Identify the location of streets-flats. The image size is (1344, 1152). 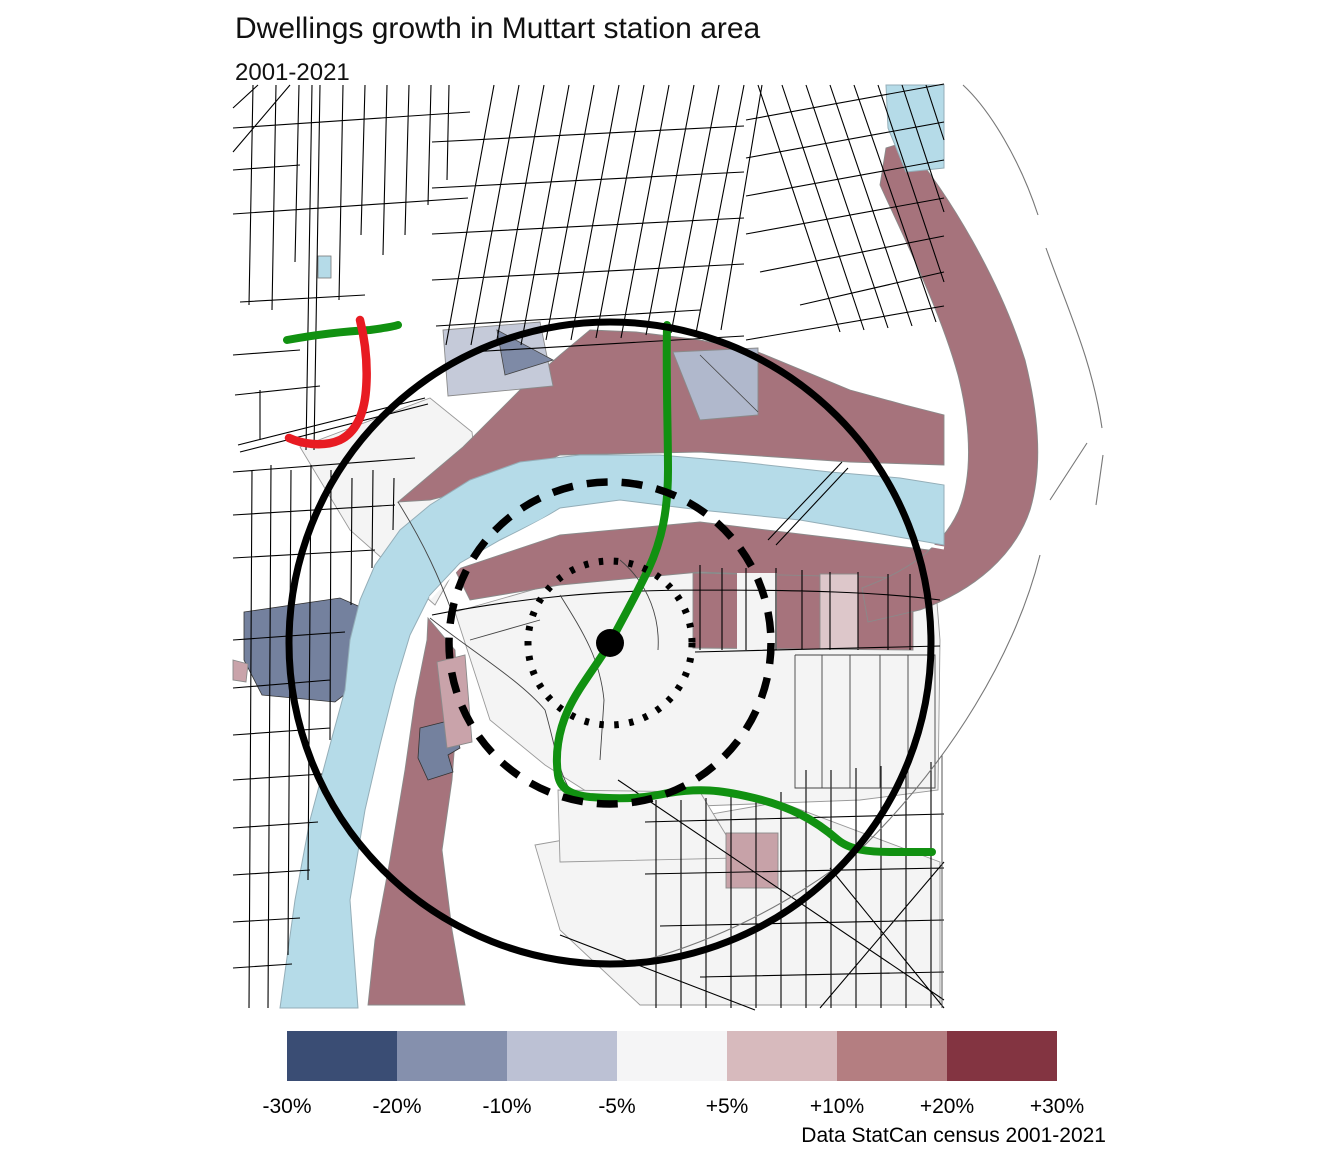
(686, 557).